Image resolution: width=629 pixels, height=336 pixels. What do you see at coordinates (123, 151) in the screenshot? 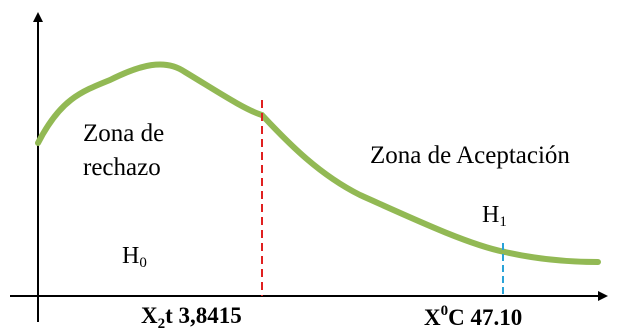
I see `rejection-zone-label: Zona de rechazo` at bounding box center [123, 151].